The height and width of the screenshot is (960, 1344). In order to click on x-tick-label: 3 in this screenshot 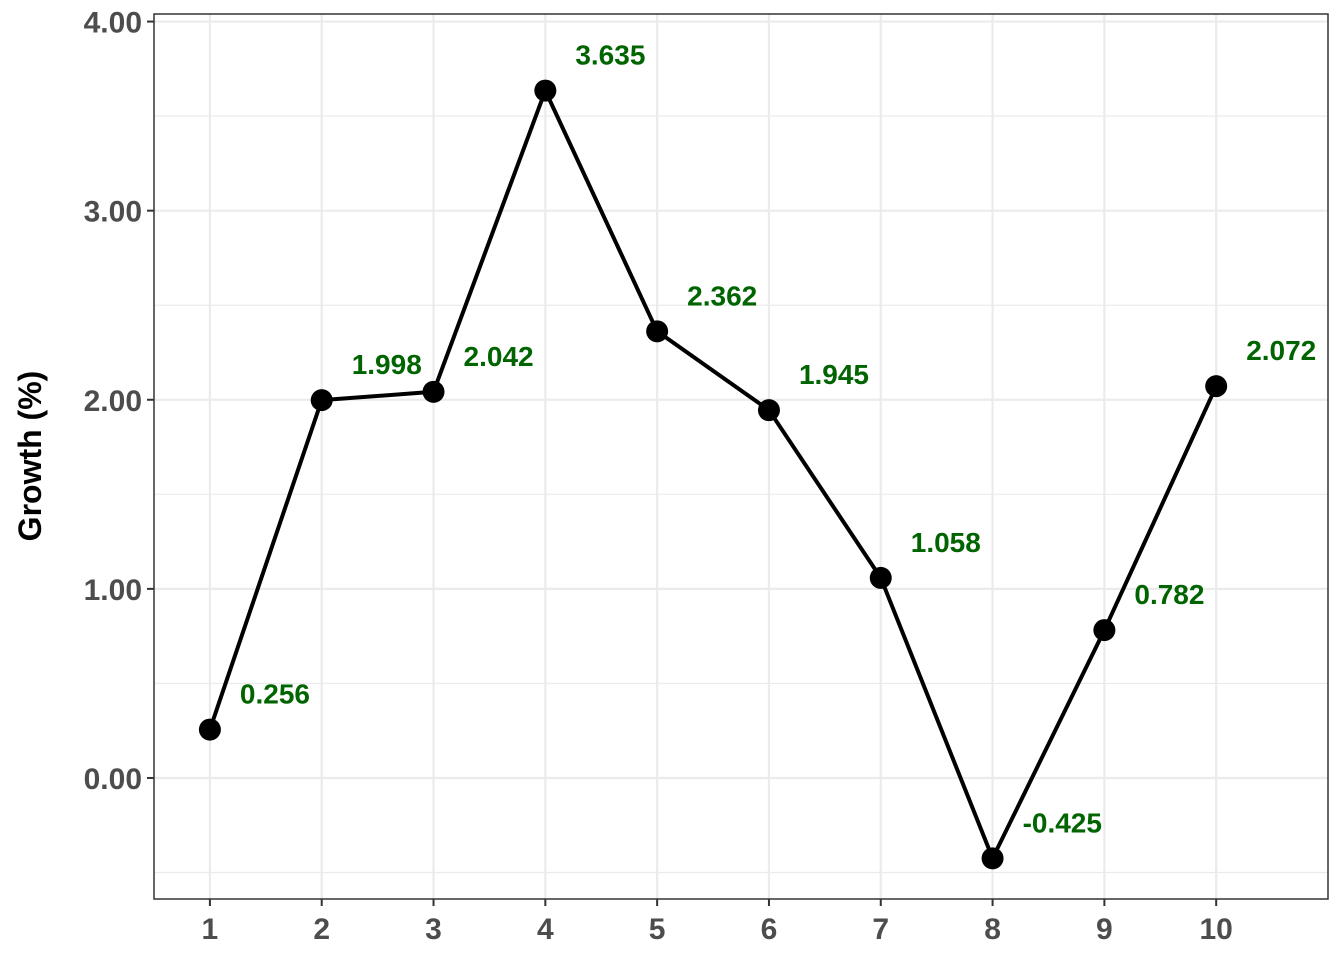, I will do `click(433, 929)`.